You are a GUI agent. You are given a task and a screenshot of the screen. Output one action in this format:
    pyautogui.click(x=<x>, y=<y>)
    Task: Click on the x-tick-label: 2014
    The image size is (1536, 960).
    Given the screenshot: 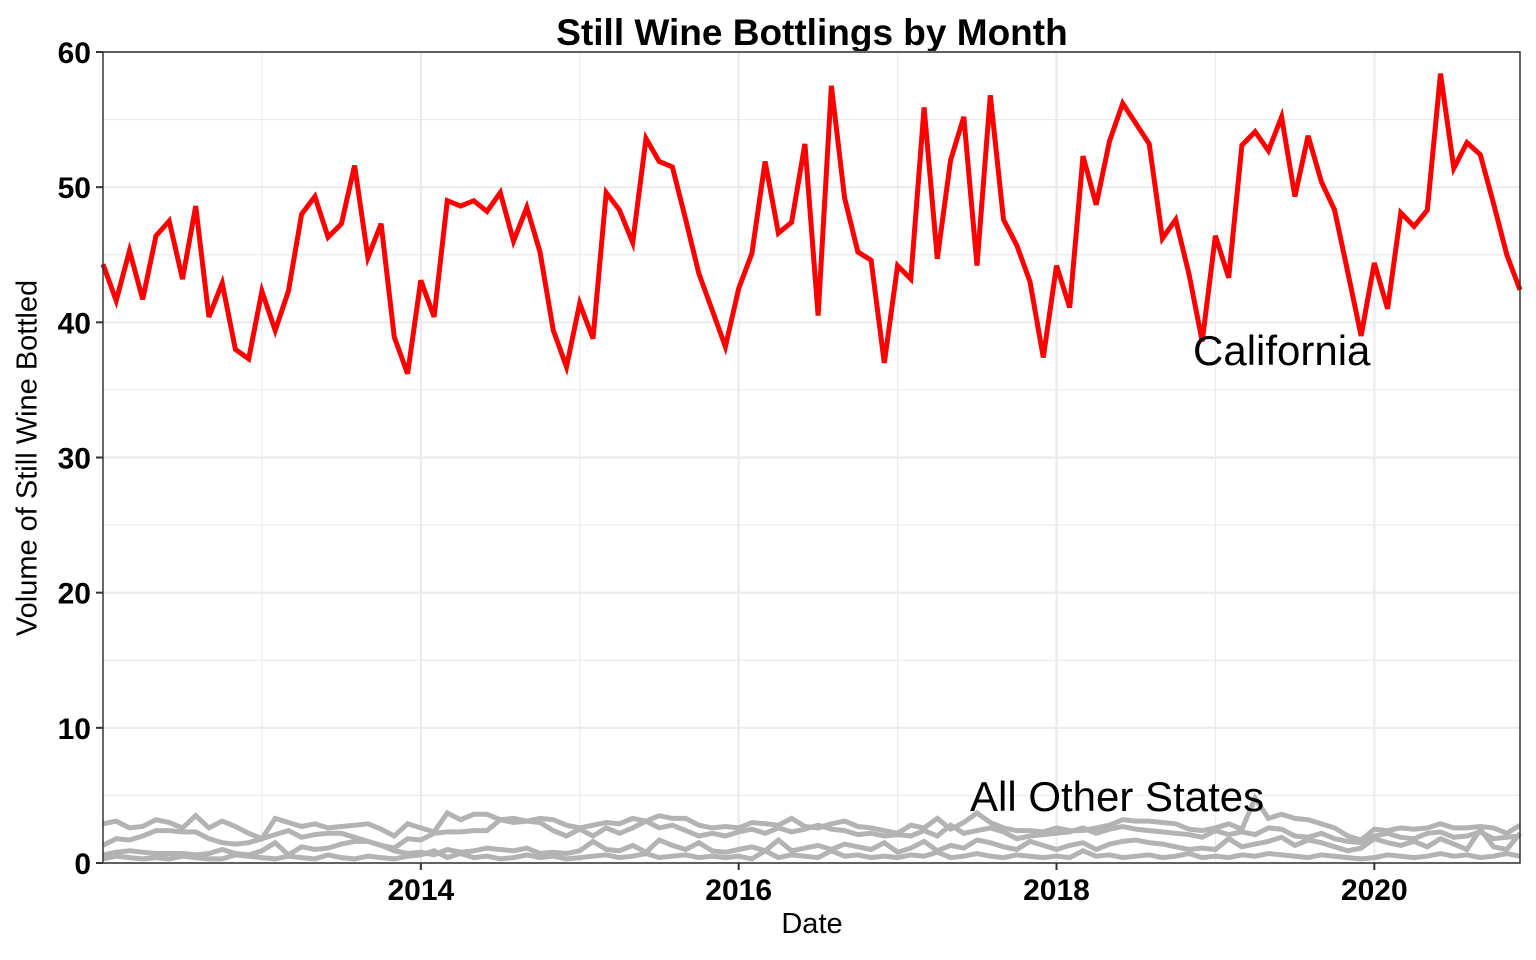 What is the action you would take?
    pyautogui.click(x=420, y=890)
    